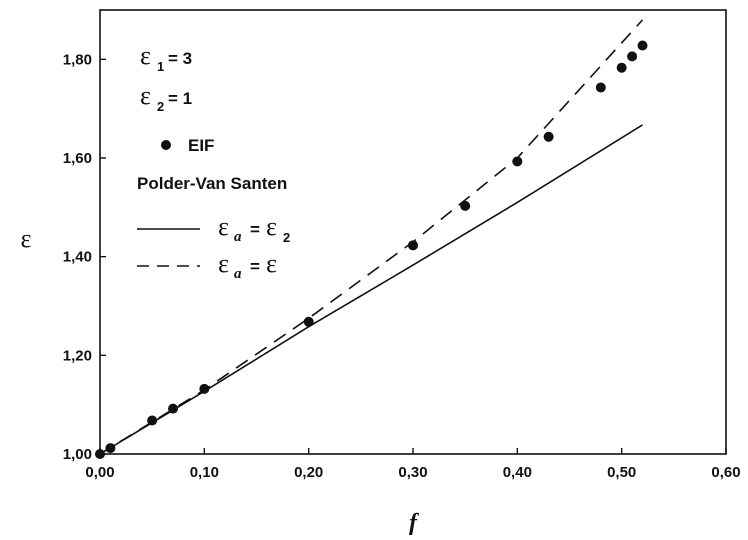  What do you see at coordinates (77, 158) in the screenshot?
I see `y-tick-label: 1,60` at bounding box center [77, 158].